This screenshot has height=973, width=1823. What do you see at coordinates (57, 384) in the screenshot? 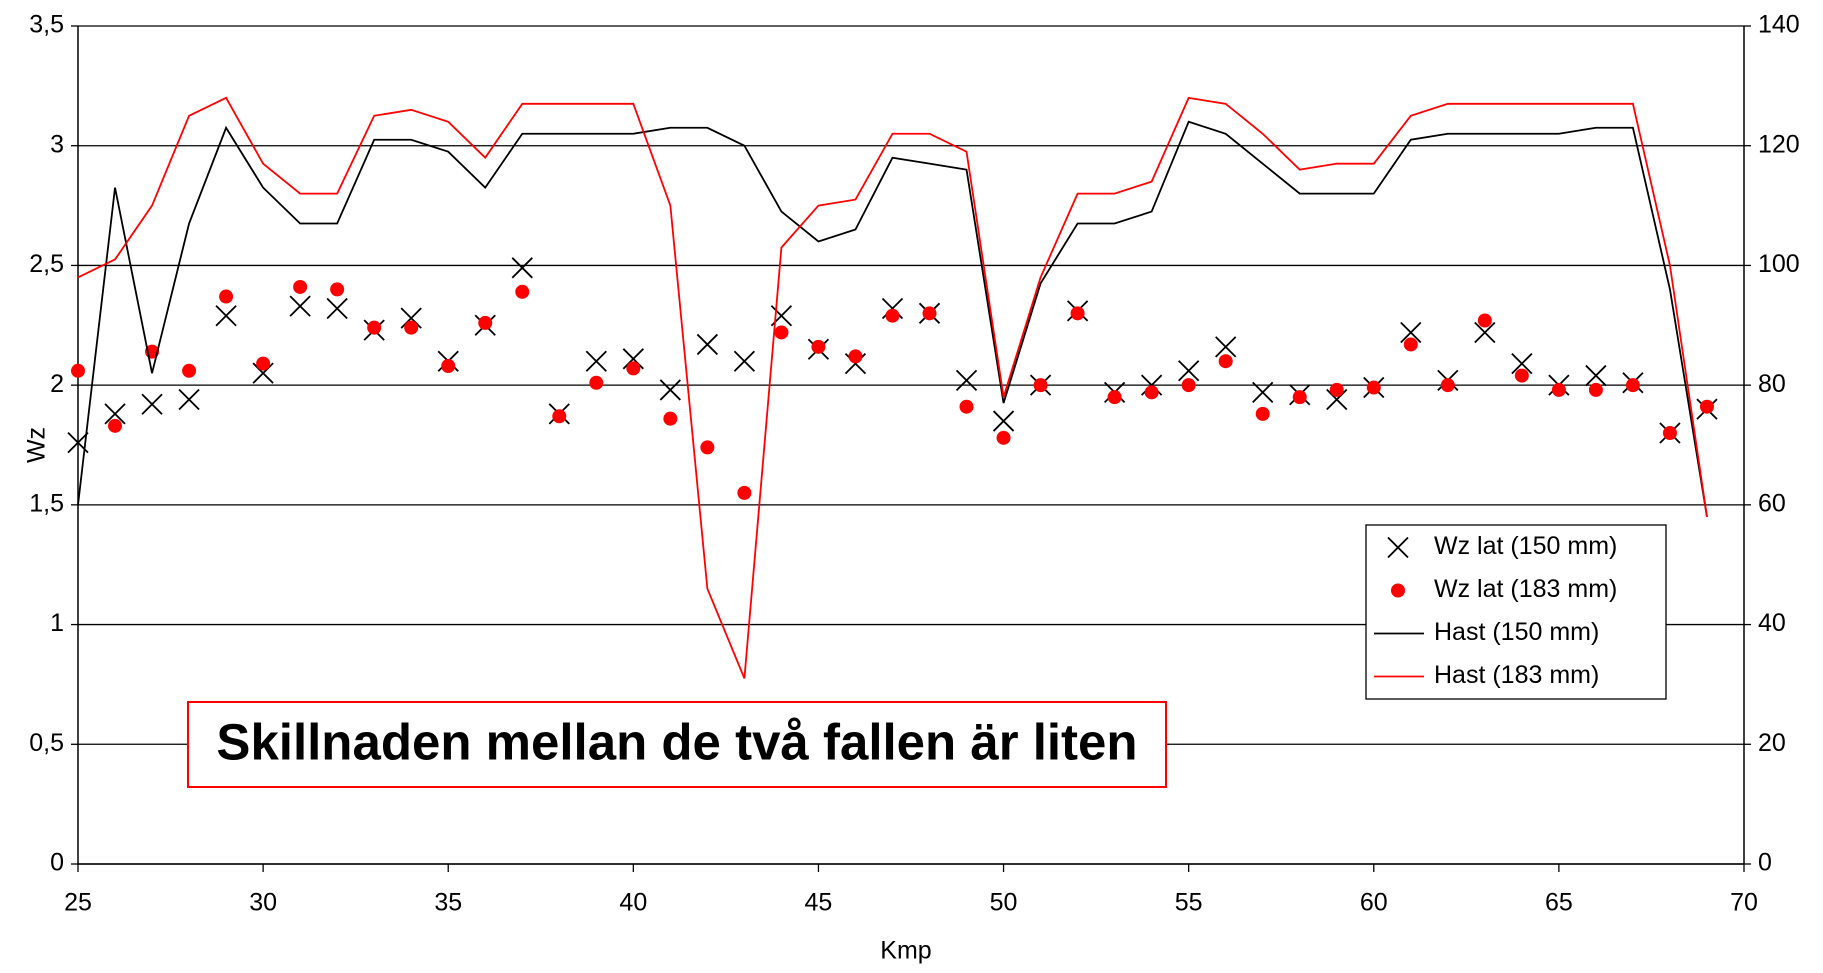
I see `y-tick-label: 2` at bounding box center [57, 384].